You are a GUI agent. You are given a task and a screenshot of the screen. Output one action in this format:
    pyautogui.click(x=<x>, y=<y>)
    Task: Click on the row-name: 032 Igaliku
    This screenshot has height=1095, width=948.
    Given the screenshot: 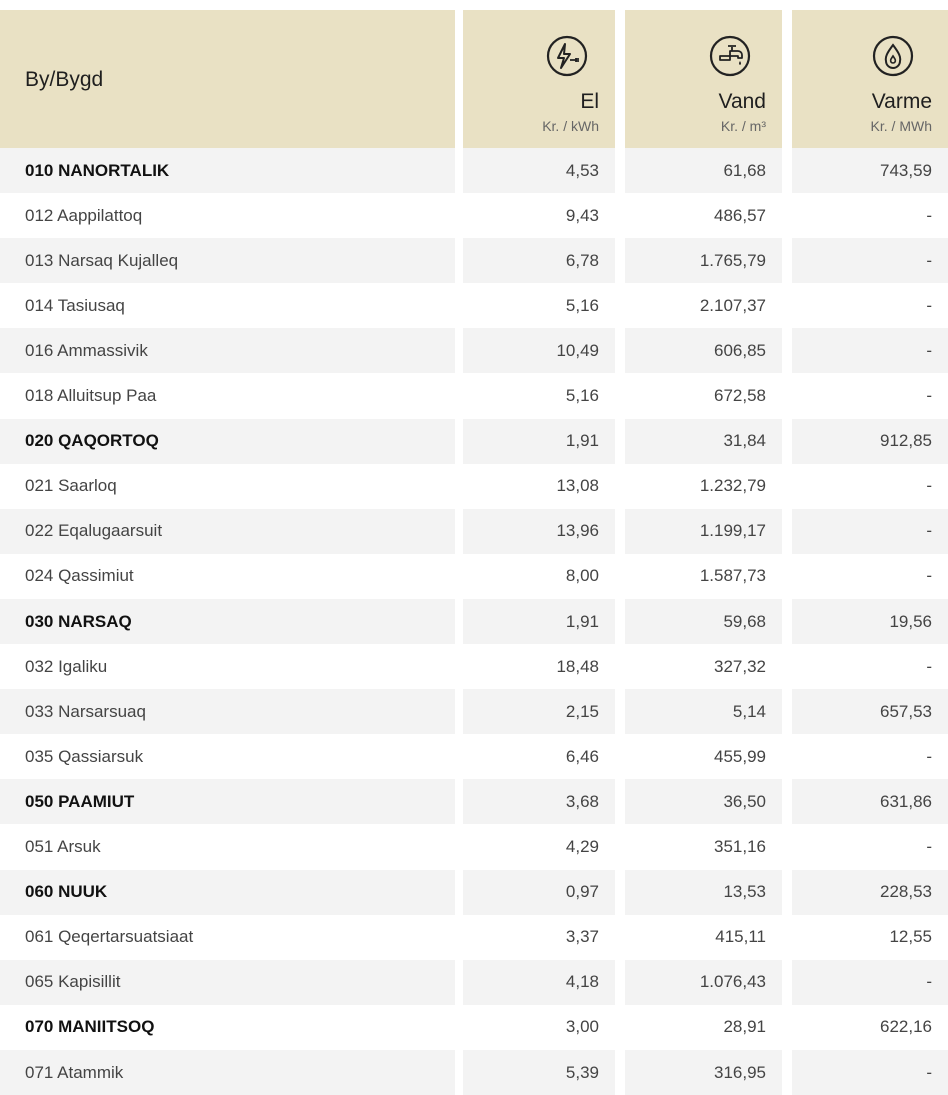 What is the action you would take?
    pyautogui.click(x=227, y=667)
    